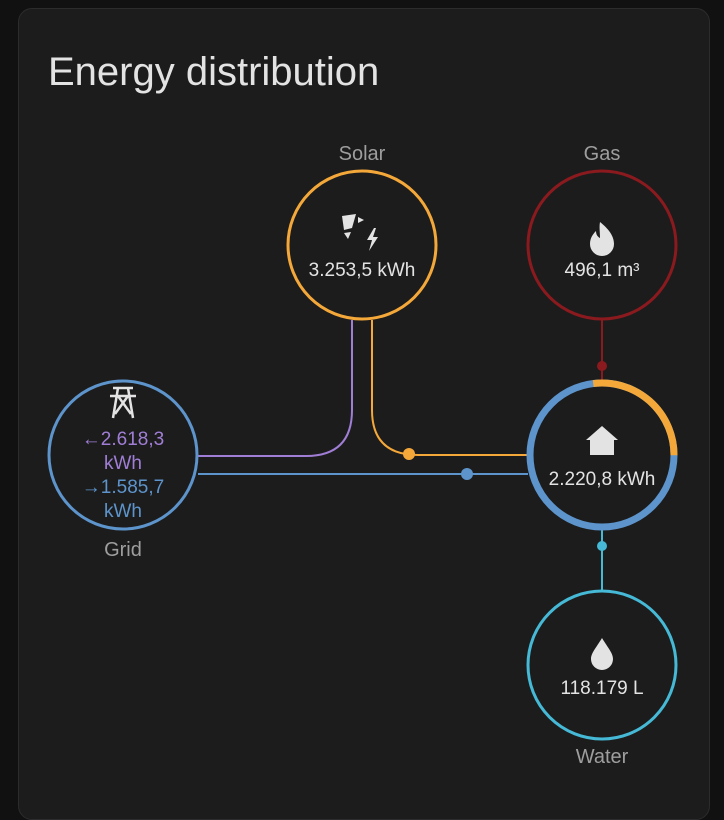 The width and height of the screenshot is (724, 820). I want to click on water-drop-icon, so click(602, 654).